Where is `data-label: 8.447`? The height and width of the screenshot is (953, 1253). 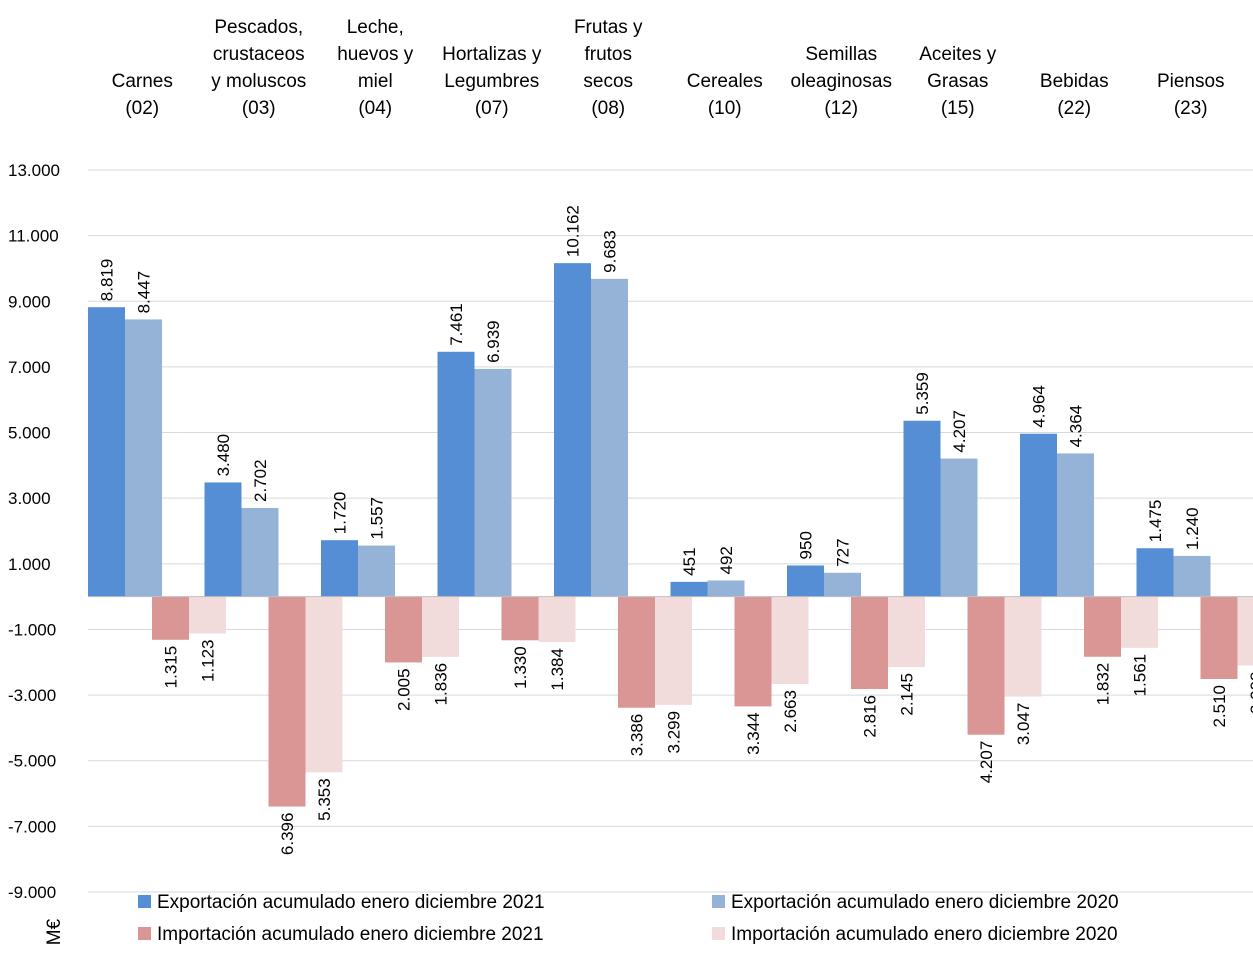
data-label: 8.447 is located at coordinates (144, 292).